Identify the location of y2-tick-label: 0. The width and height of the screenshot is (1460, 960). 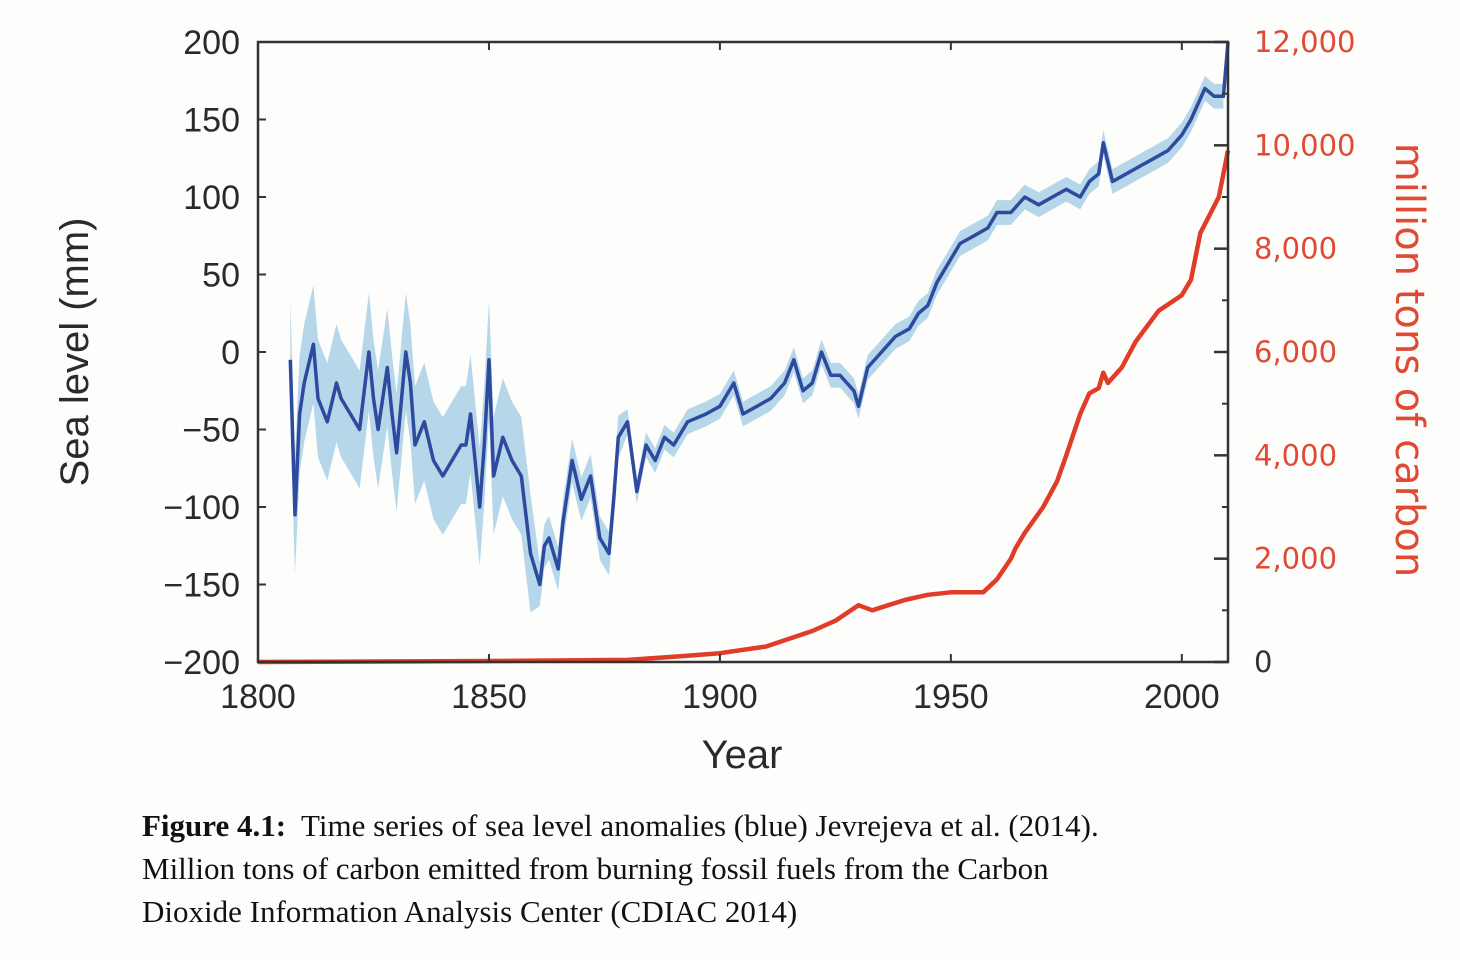
(1263, 662).